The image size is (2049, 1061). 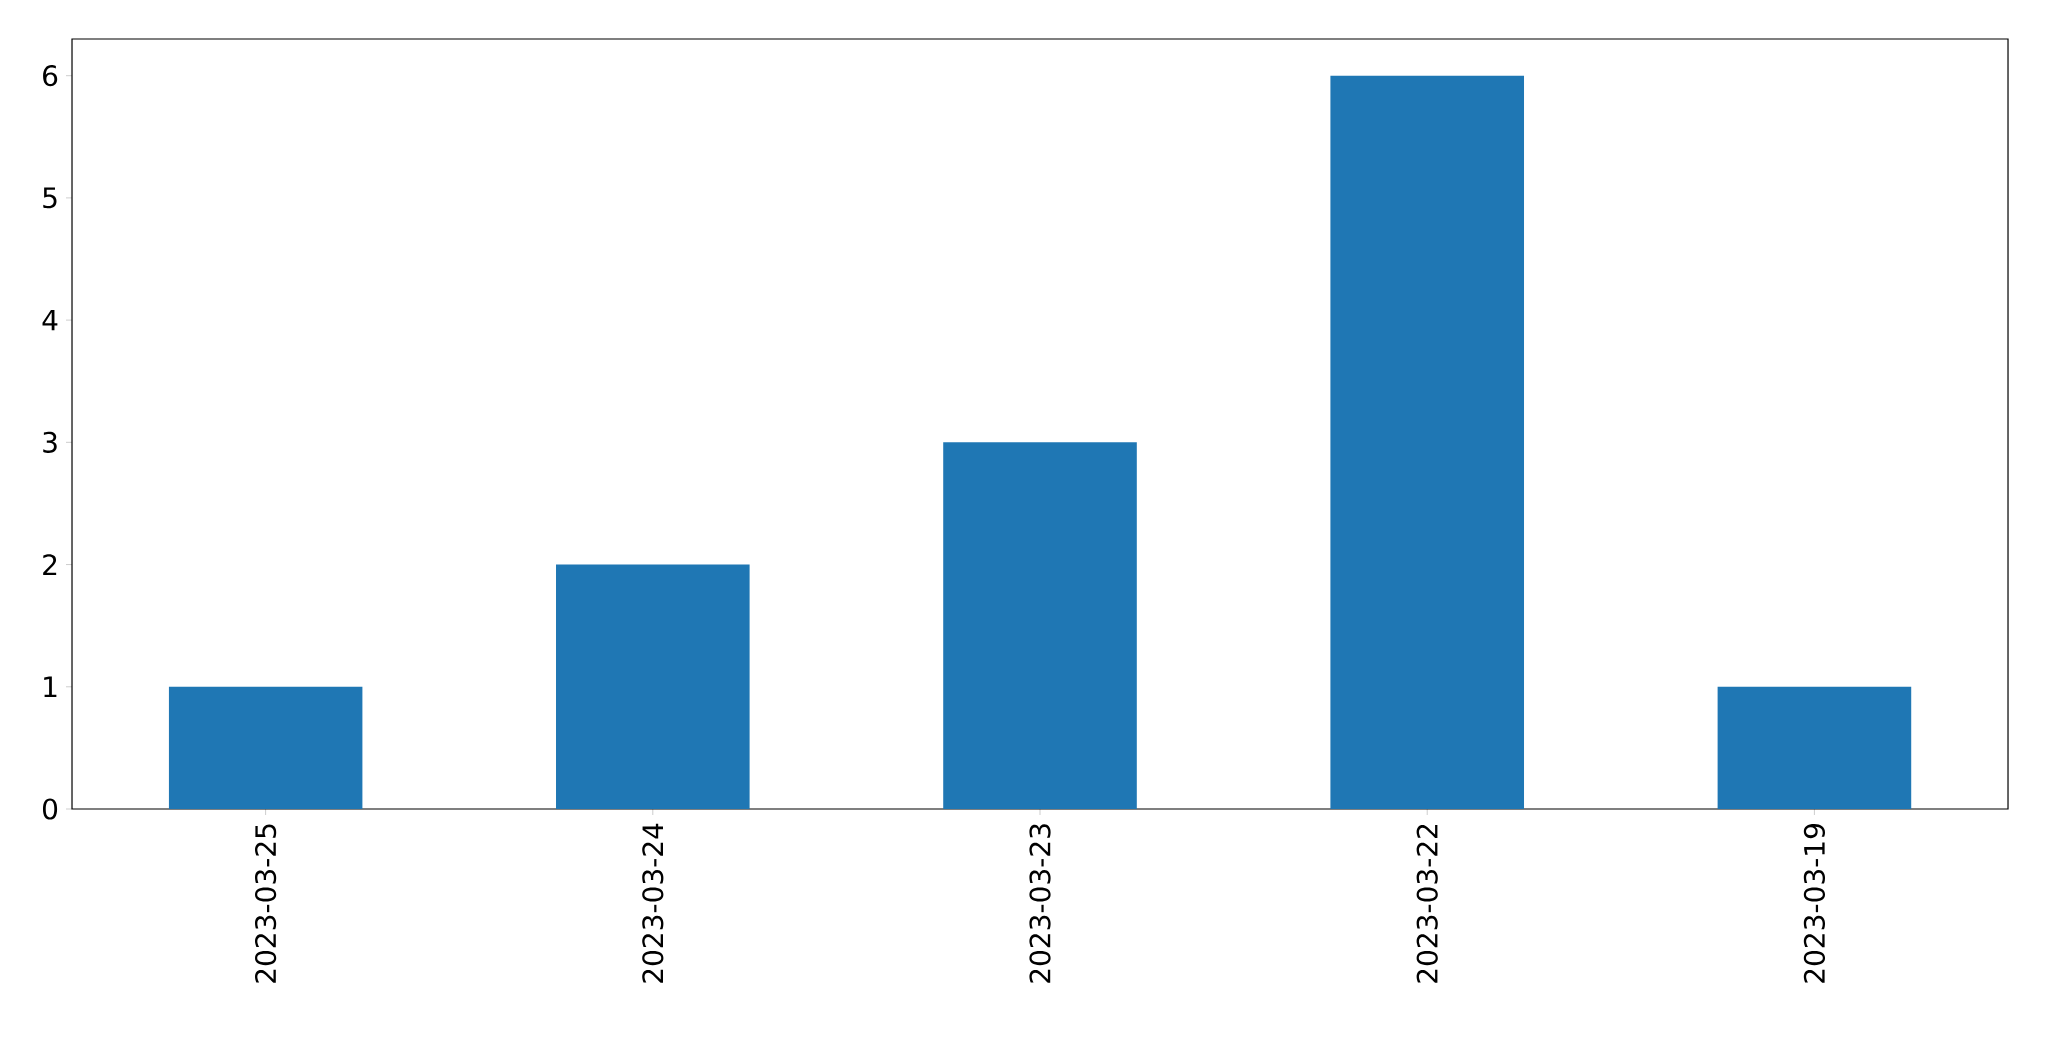 I want to click on x-tick-label: 2023-03-25, so click(x=266, y=903).